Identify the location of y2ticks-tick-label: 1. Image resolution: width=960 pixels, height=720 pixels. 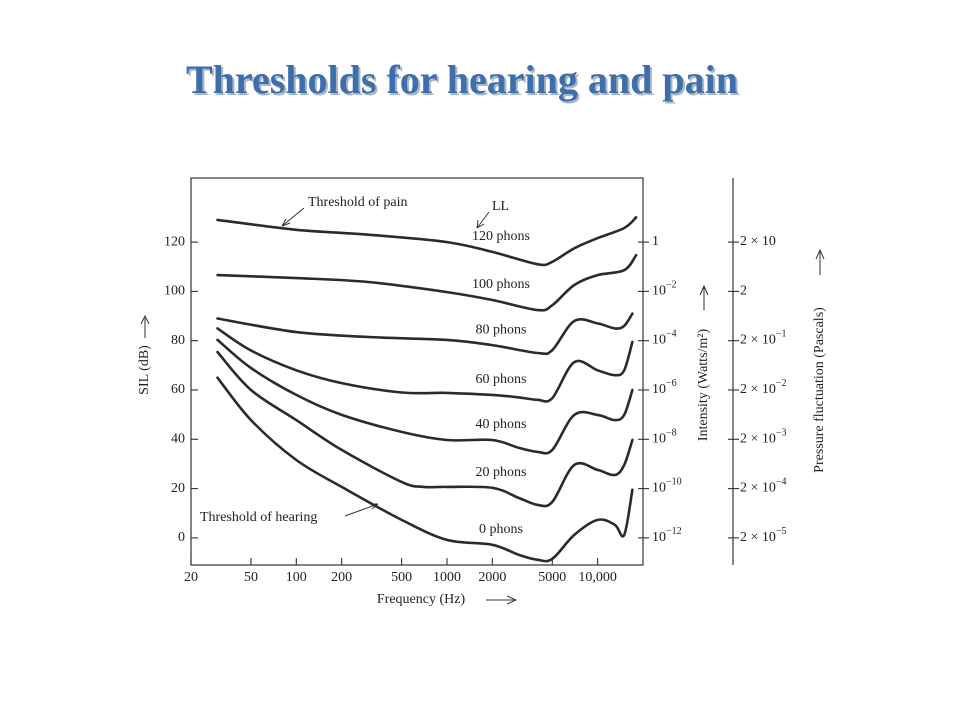
(655, 241).